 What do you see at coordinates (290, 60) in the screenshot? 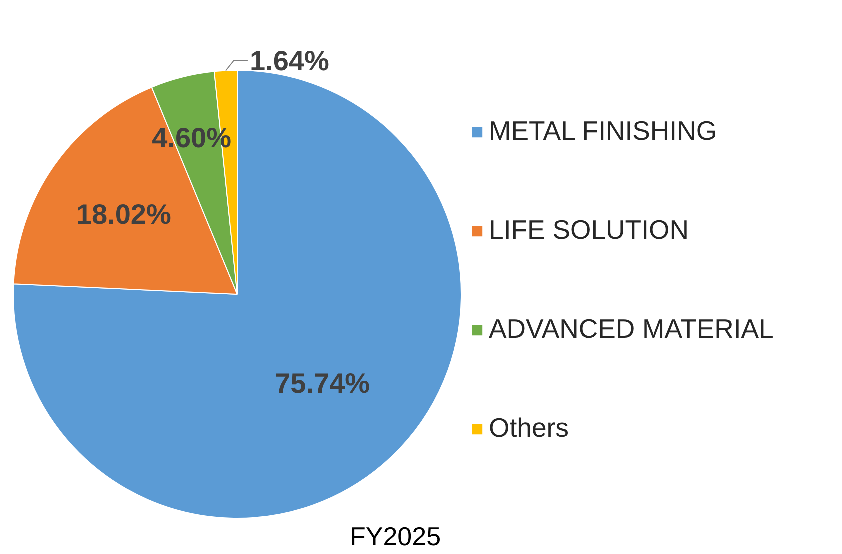
I see `data-label: 1.64%` at bounding box center [290, 60].